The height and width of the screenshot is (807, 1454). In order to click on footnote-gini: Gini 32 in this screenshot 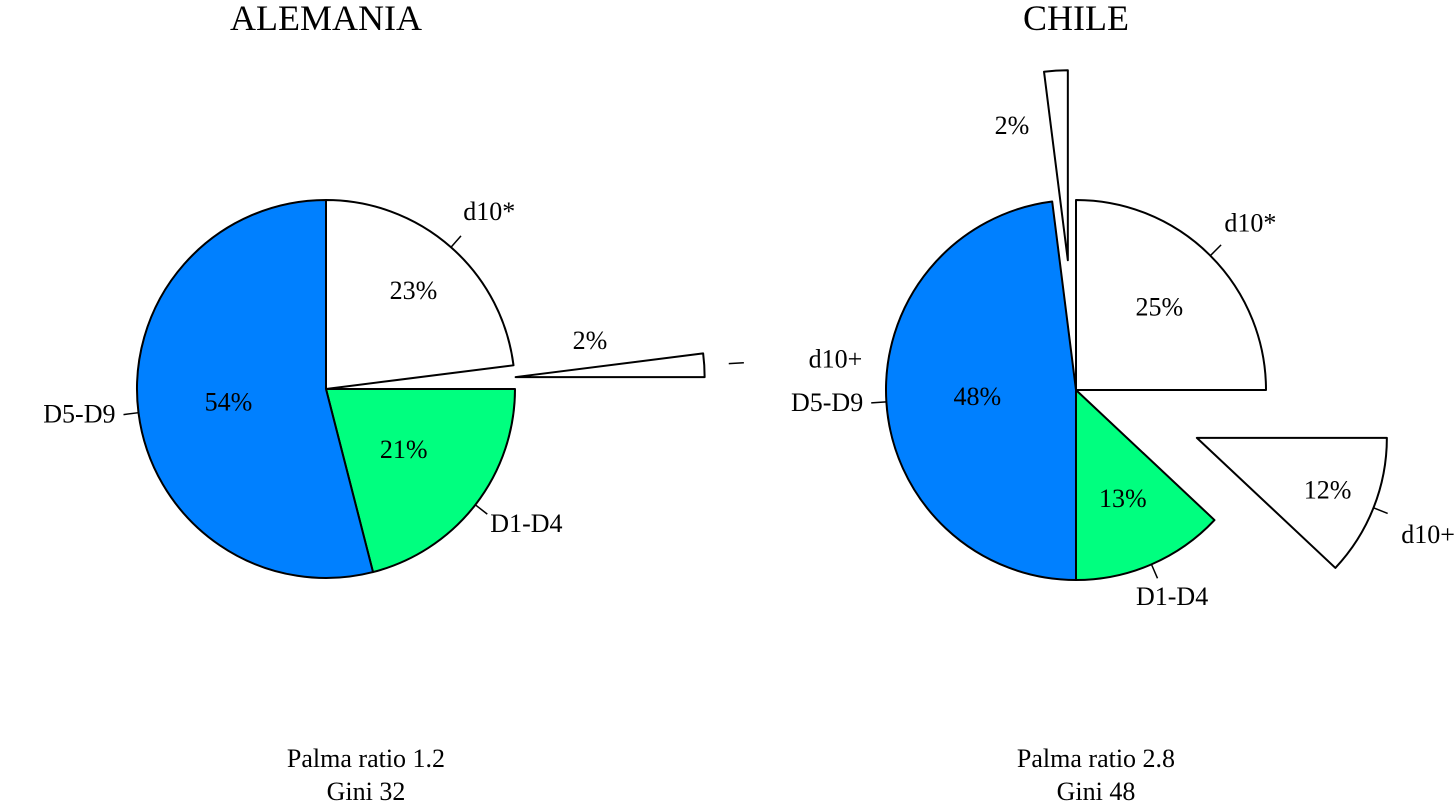, I will do `click(366, 791)`.